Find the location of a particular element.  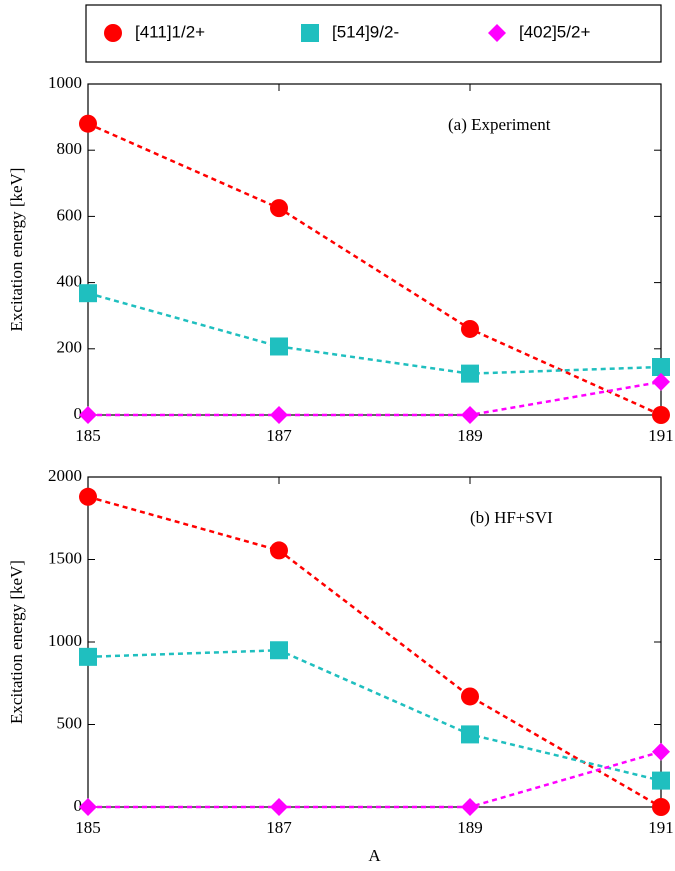

legend-box is located at coordinates (373, 33).